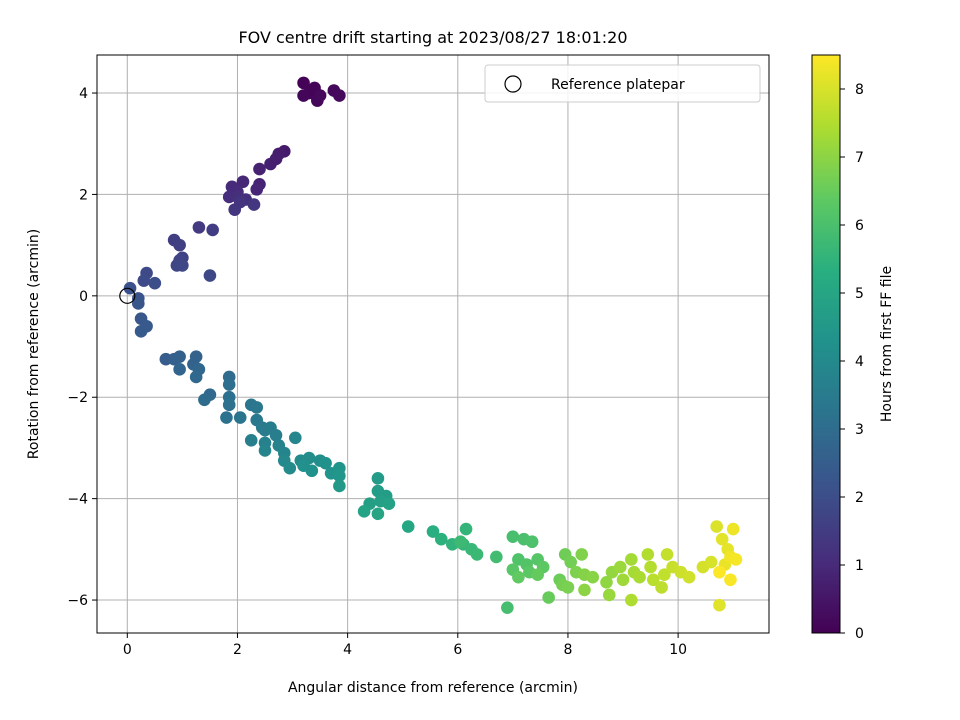 The width and height of the screenshot is (960, 720). Describe the element at coordinates (622, 83) in the screenshot. I see `legend-box` at that location.